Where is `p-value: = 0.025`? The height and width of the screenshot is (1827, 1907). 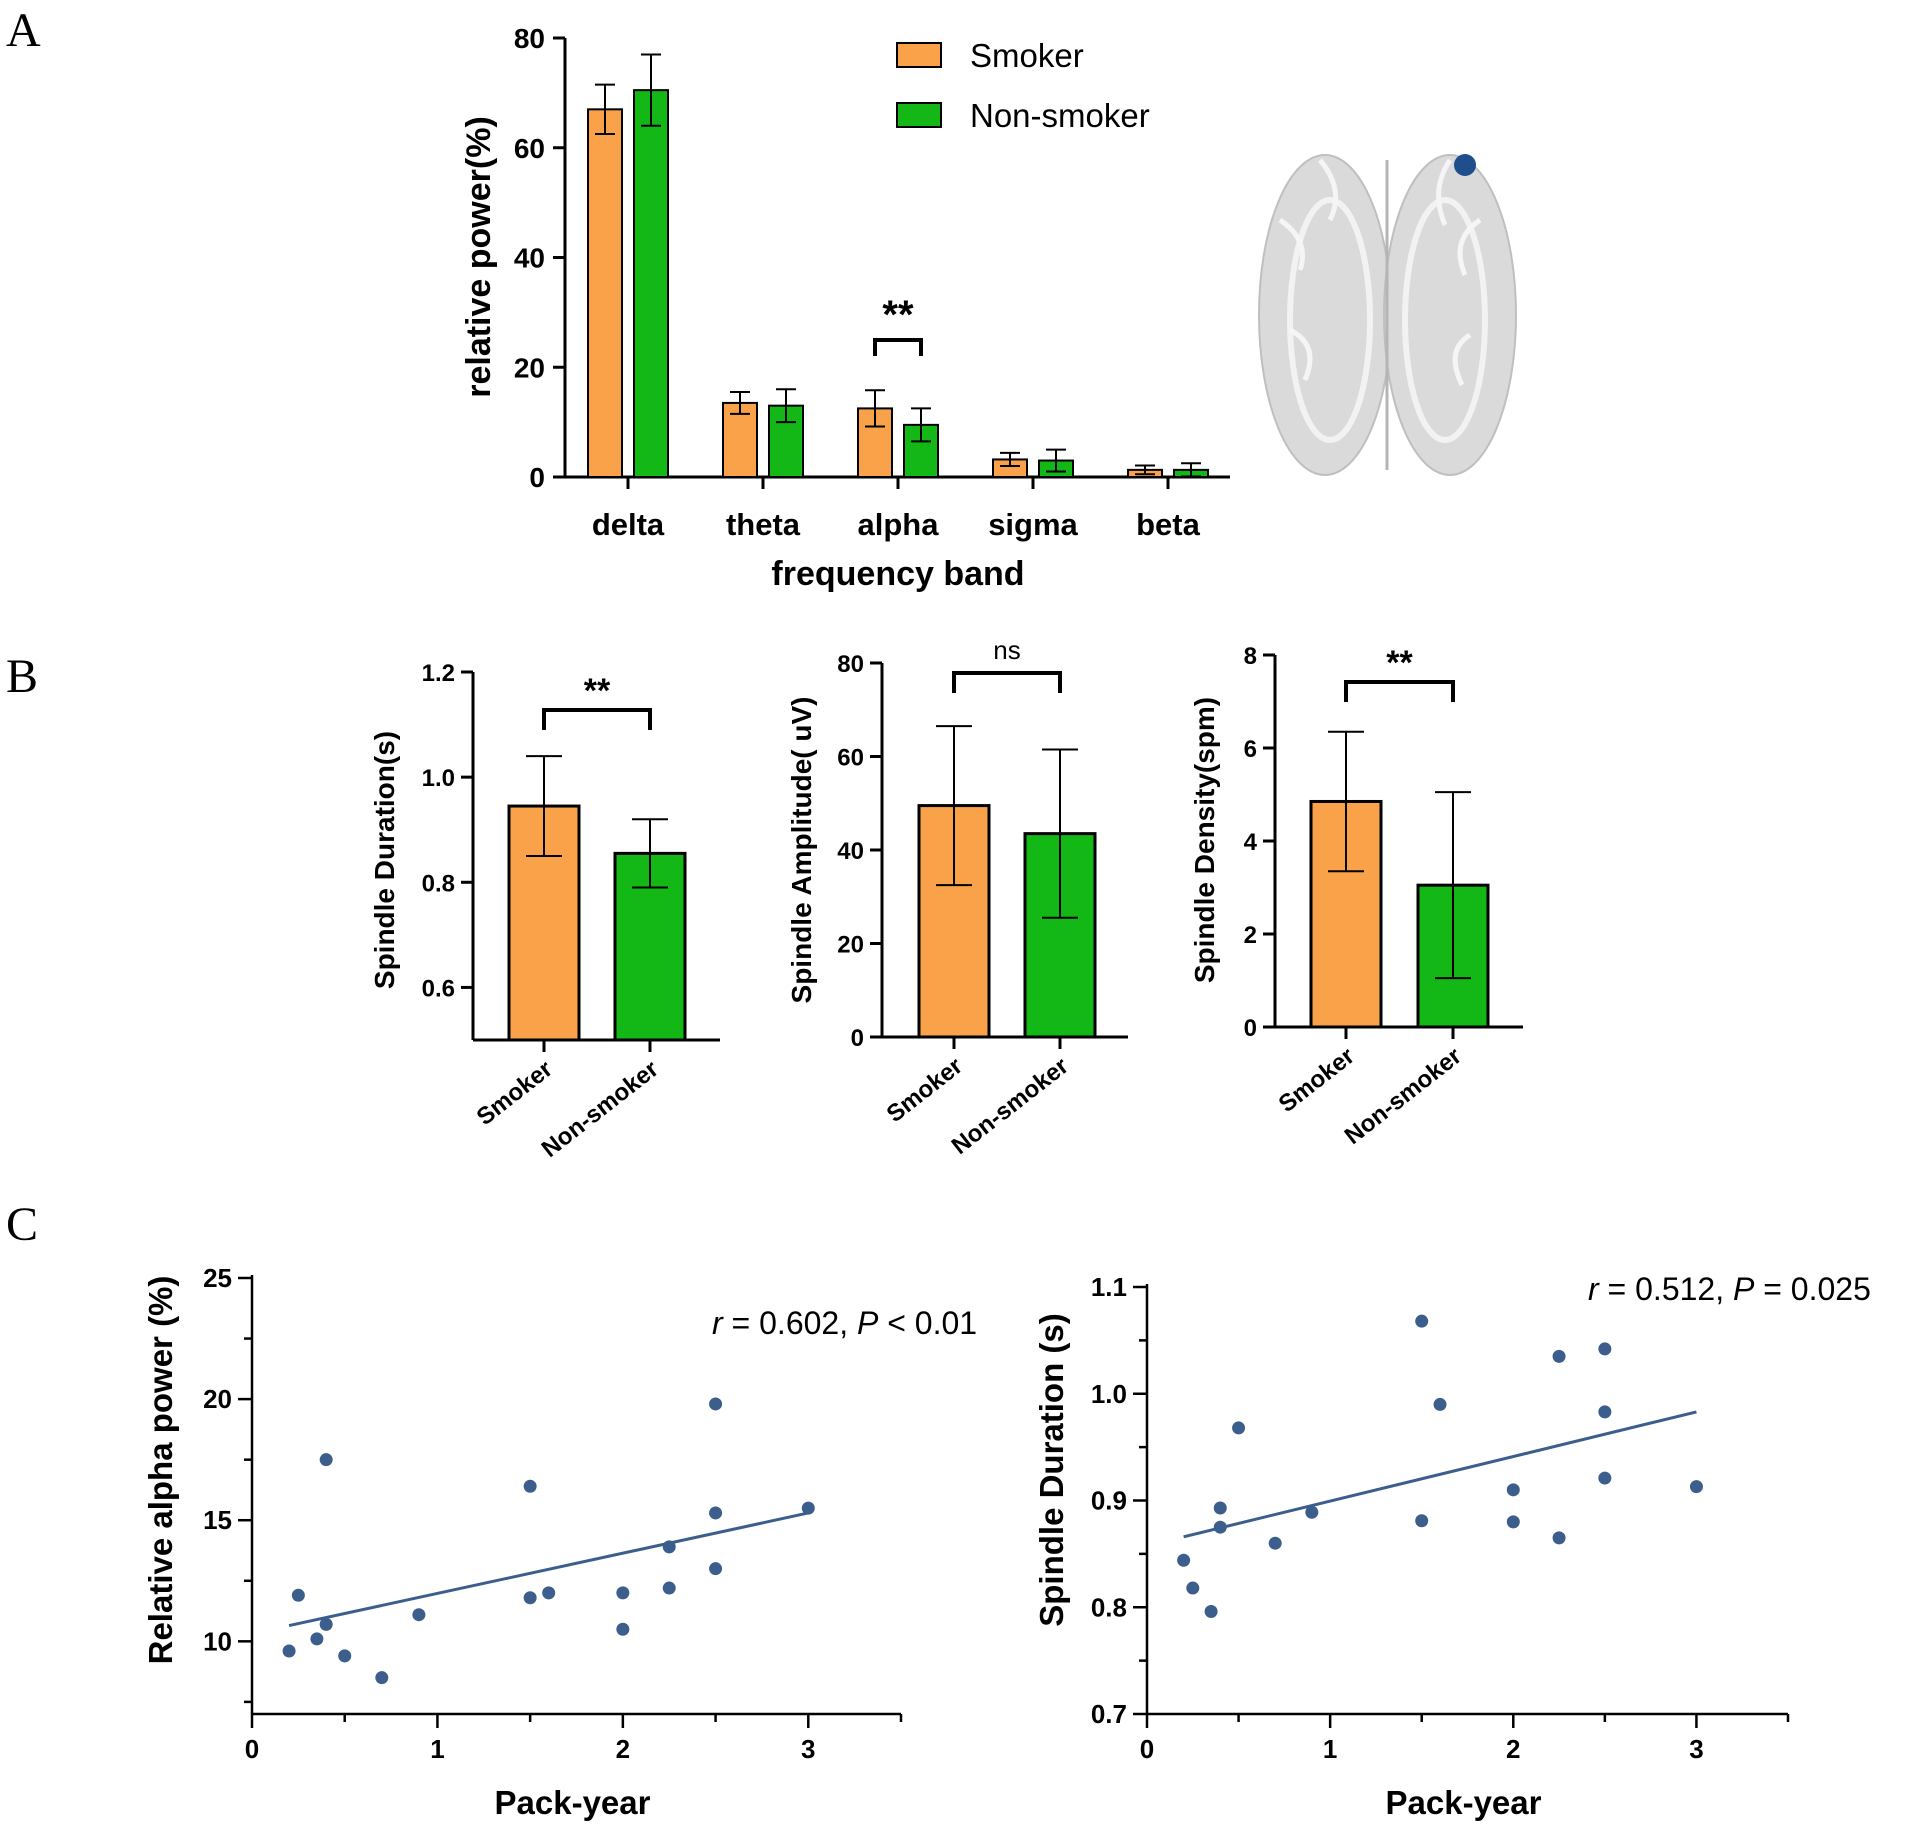
p-value: = 0.025 is located at coordinates (1812, 1289).